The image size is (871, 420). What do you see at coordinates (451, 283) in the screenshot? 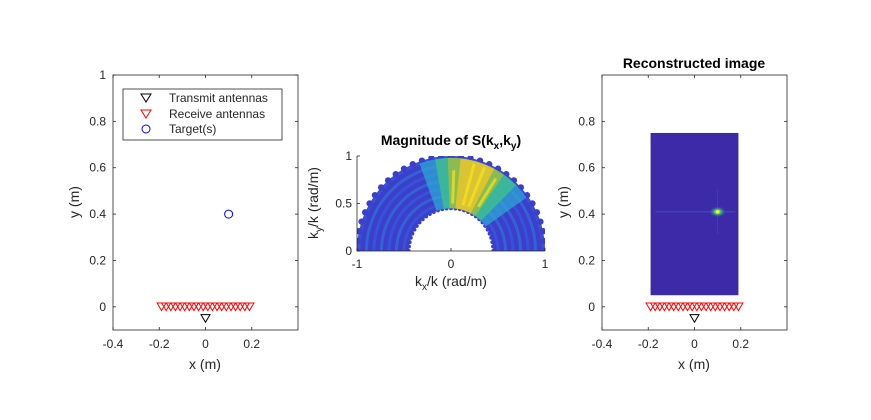
I see `x-axis-label: kx/k (rad/m)` at bounding box center [451, 283].